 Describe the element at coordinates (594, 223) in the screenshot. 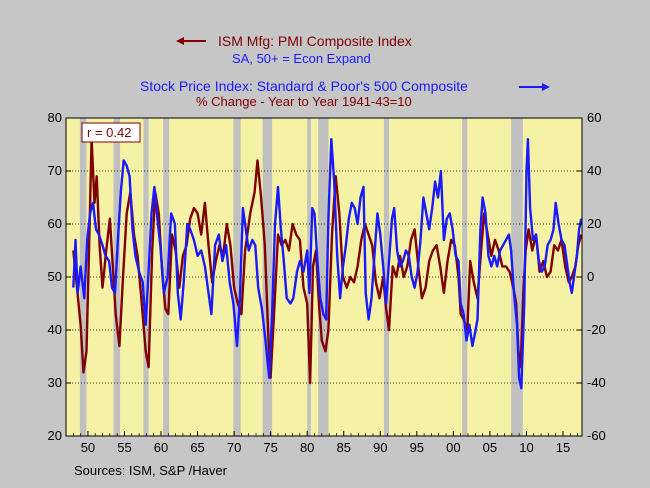

I see `y-right-tick-label: 20` at that location.